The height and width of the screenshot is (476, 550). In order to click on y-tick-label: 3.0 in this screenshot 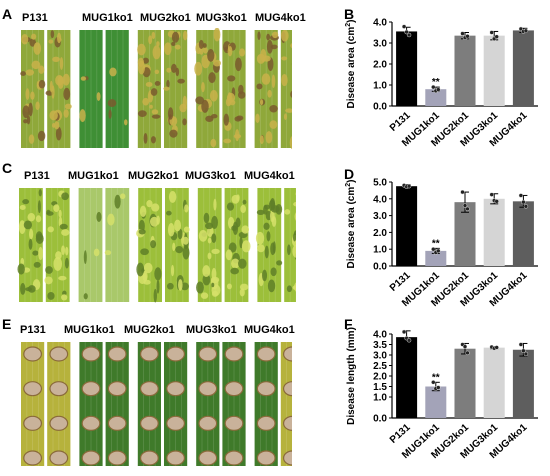, I will do `click(380, 44)`.